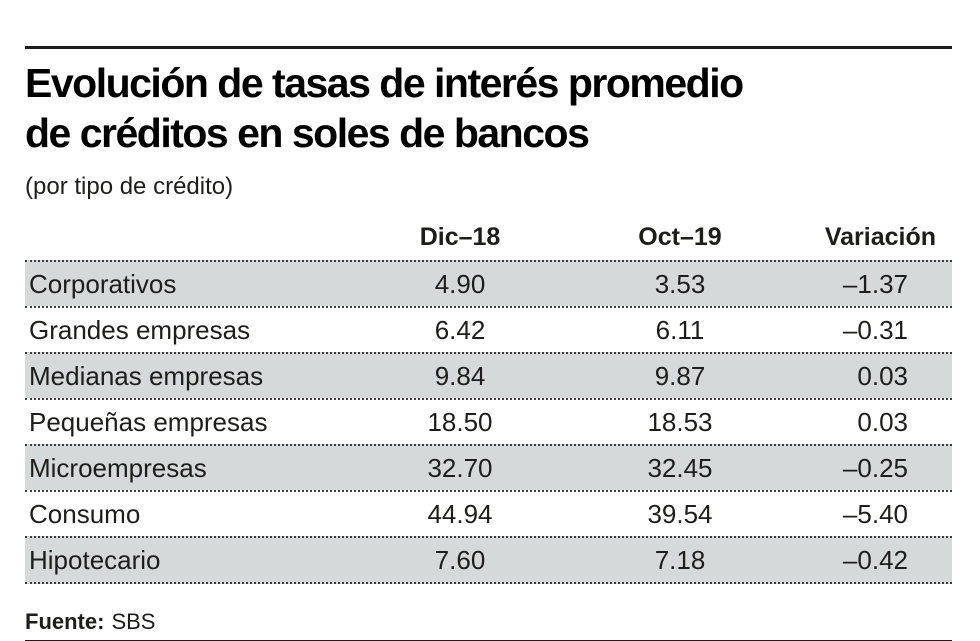  Describe the element at coordinates (680, 375) in the screenshot. I see `cell-oct19: 9.87` at that location.